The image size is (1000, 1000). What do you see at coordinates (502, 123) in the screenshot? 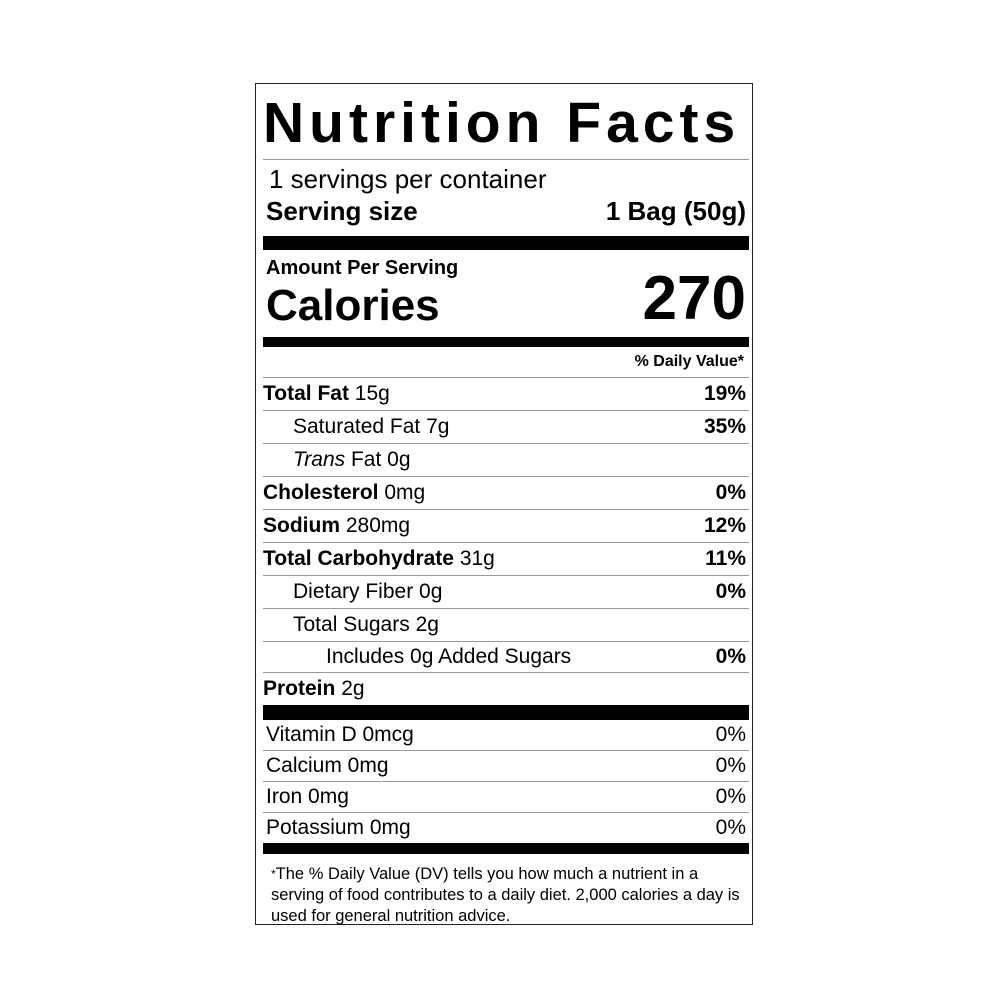
I see `label-title: Nutrition Facts` at bounding box center [502, 123].